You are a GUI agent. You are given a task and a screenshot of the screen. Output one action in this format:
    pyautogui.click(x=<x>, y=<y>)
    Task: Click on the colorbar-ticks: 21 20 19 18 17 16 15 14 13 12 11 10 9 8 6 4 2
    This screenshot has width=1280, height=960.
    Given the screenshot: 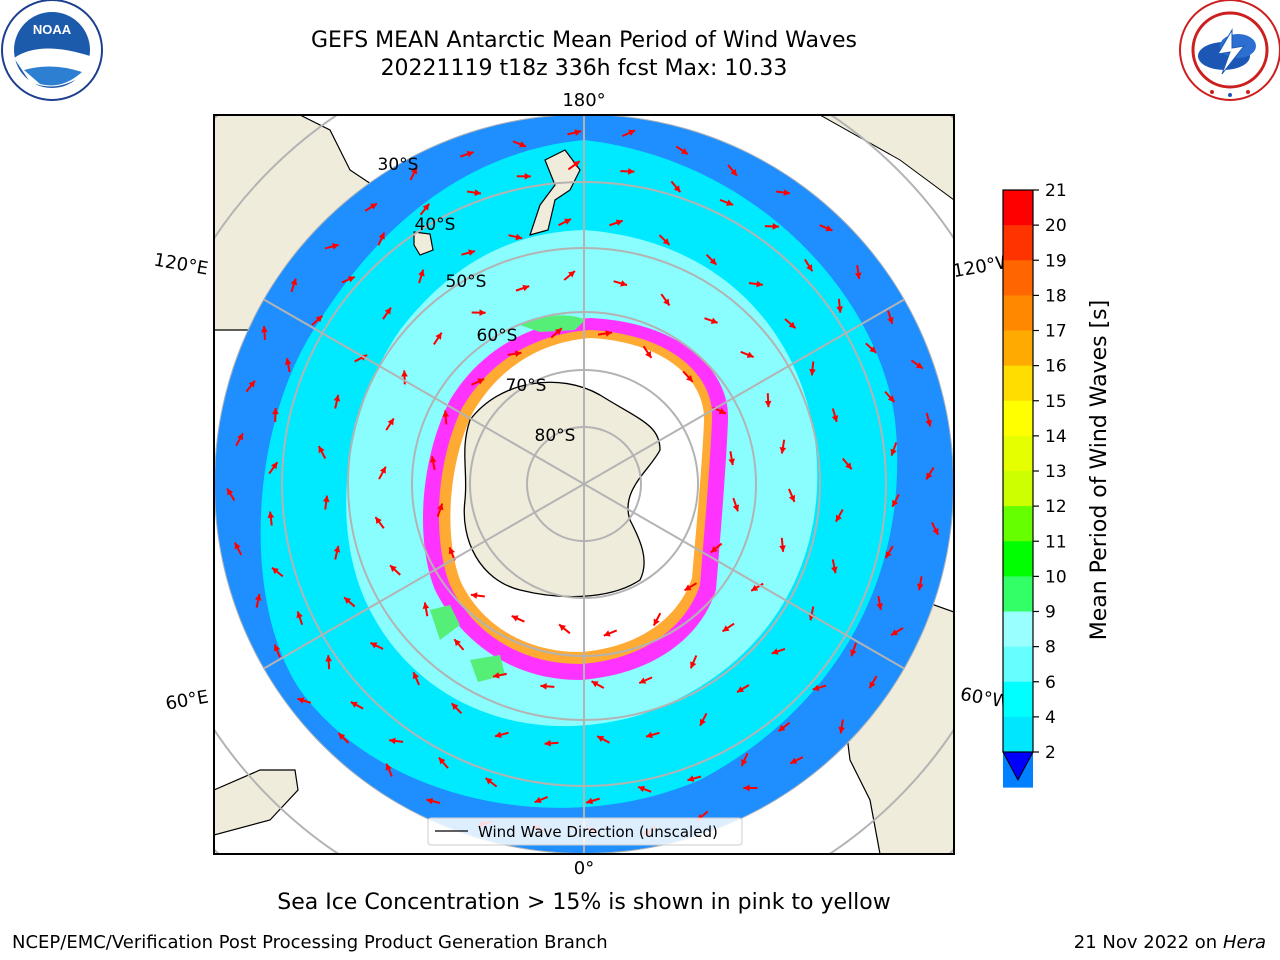 What is the action you would take?
    pyautogui.click(x=1050, y=472)
    